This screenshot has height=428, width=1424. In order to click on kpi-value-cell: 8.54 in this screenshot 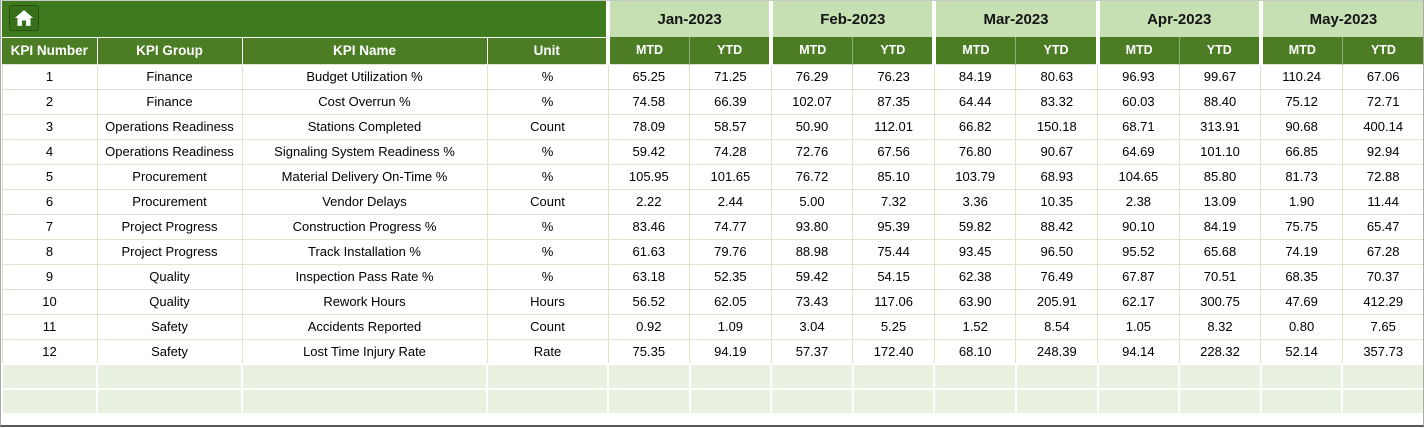, I will do `click(1057, 326)`.